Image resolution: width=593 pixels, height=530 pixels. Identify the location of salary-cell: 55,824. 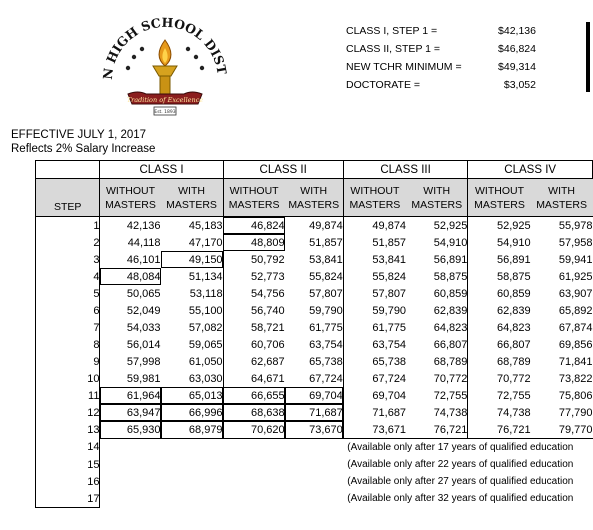
(326, 276).